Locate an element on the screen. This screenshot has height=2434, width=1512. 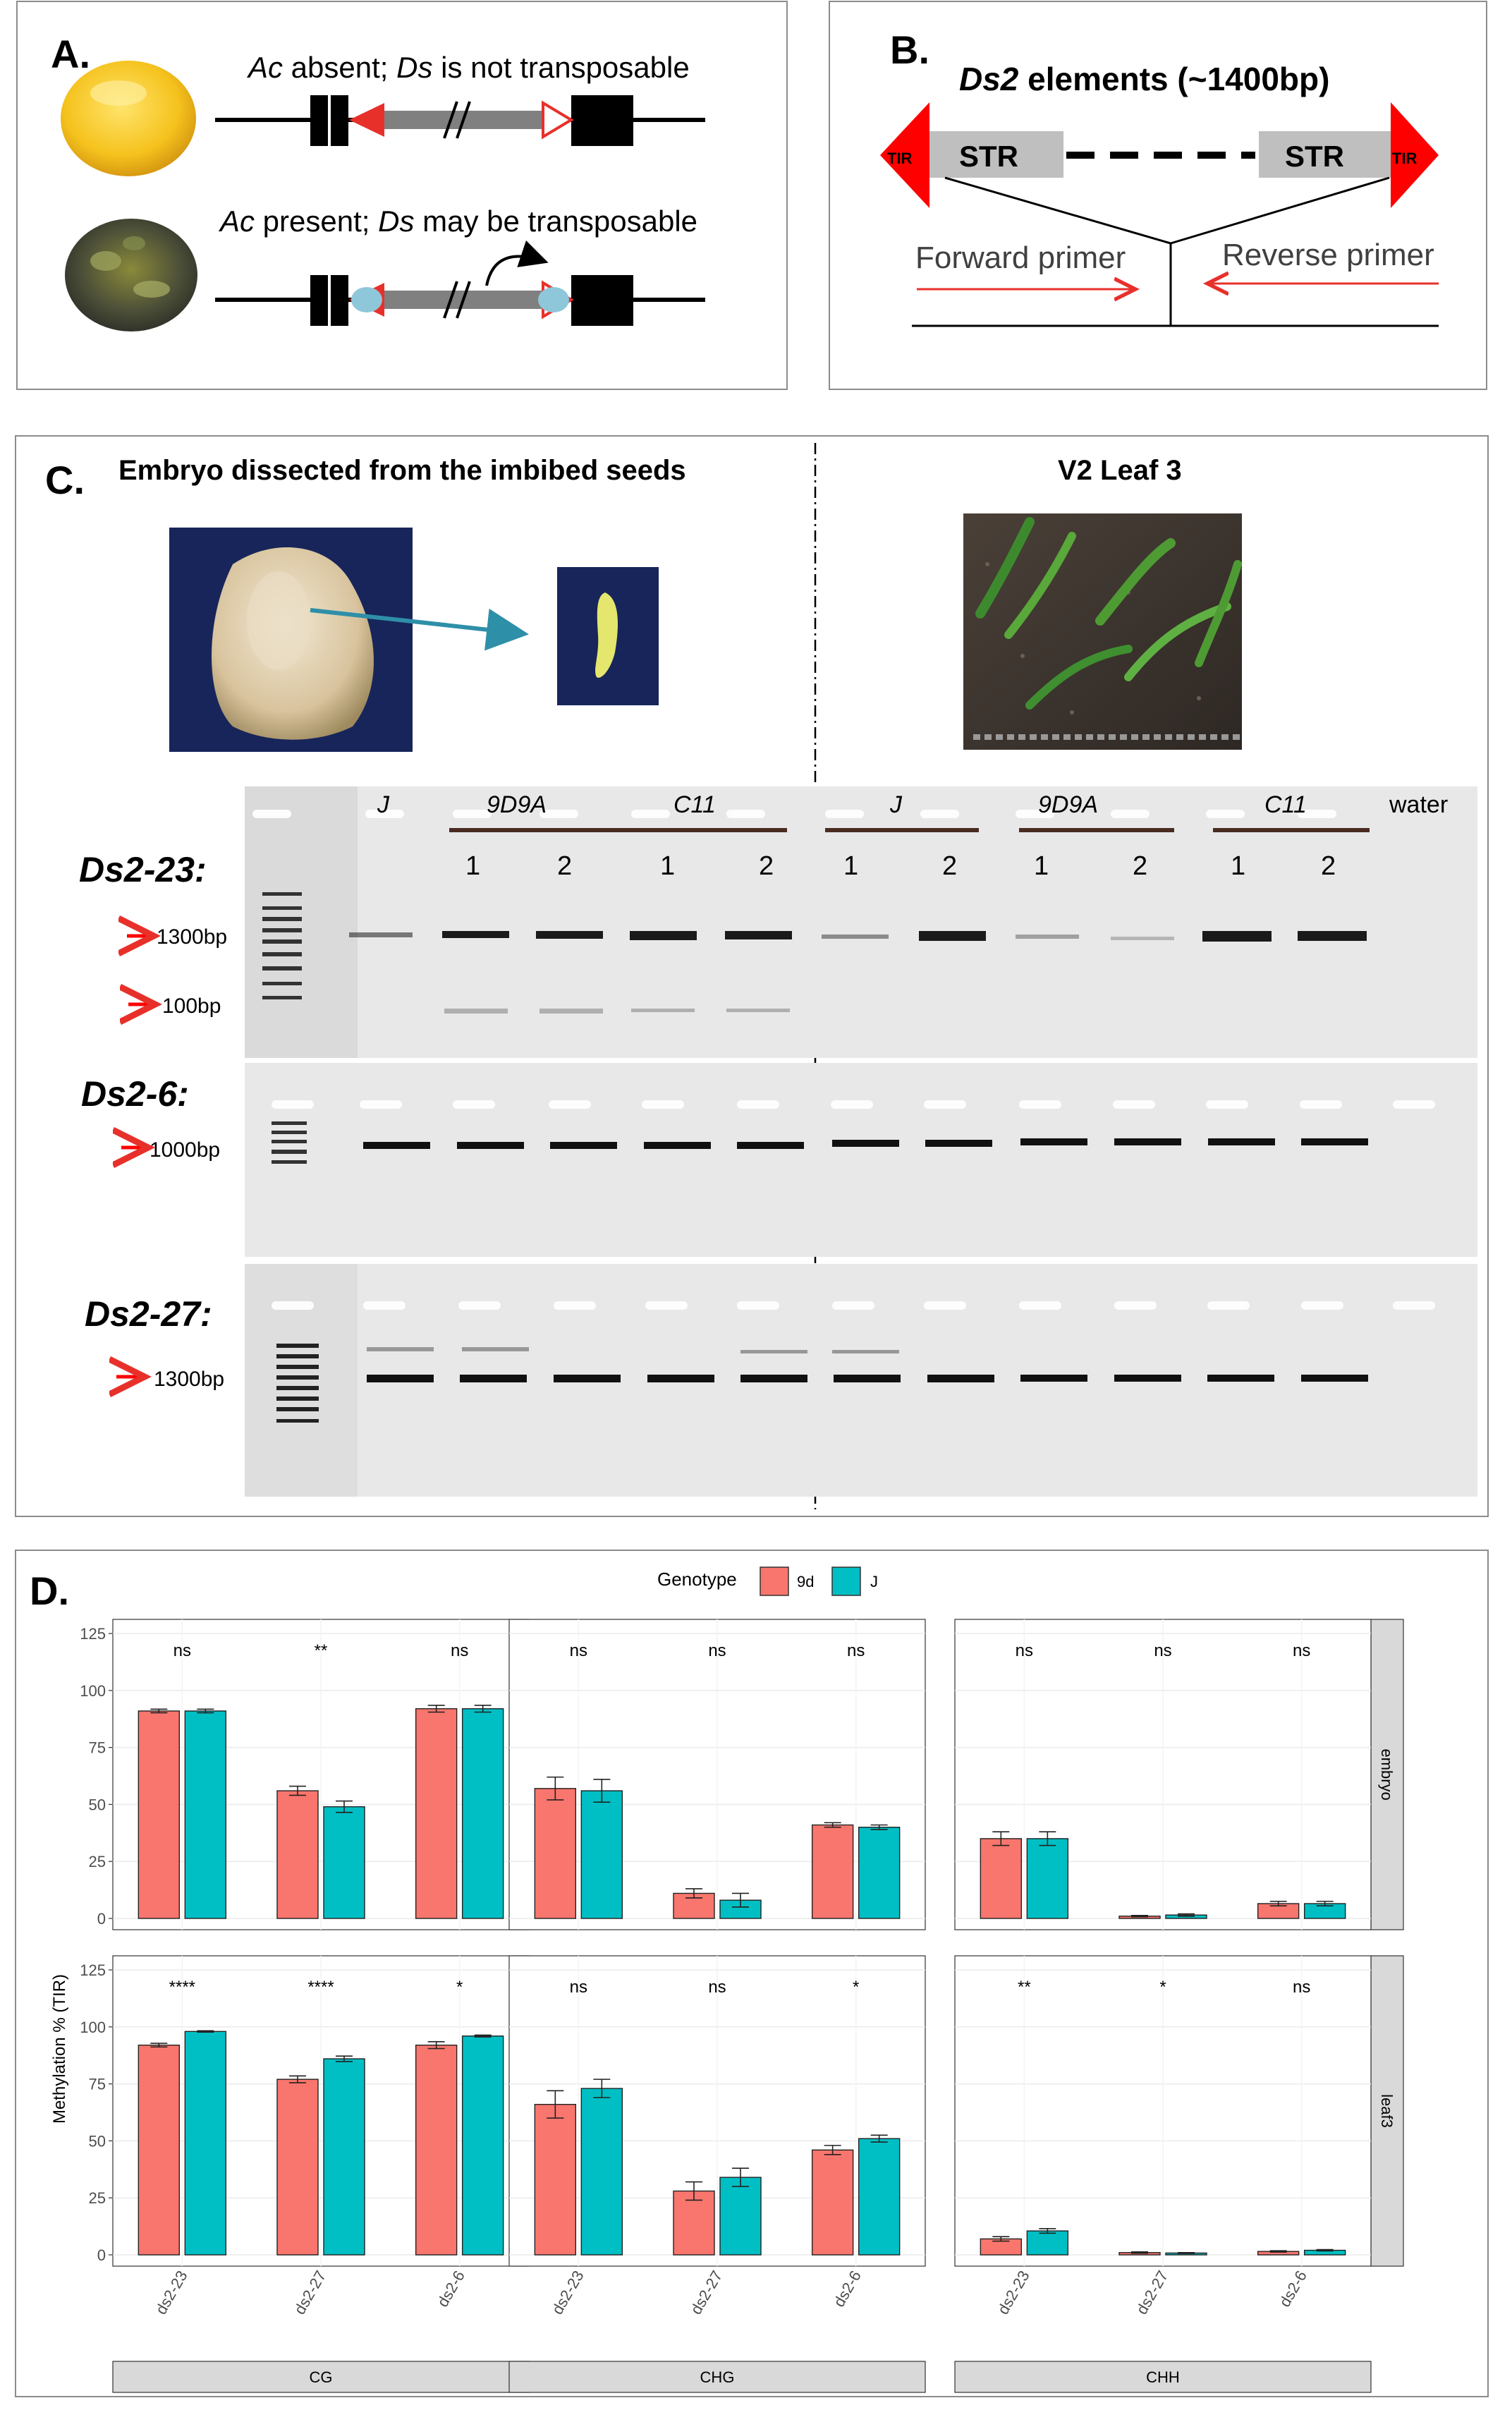
spotted-kernel-image is located at coordinates (131, 275).